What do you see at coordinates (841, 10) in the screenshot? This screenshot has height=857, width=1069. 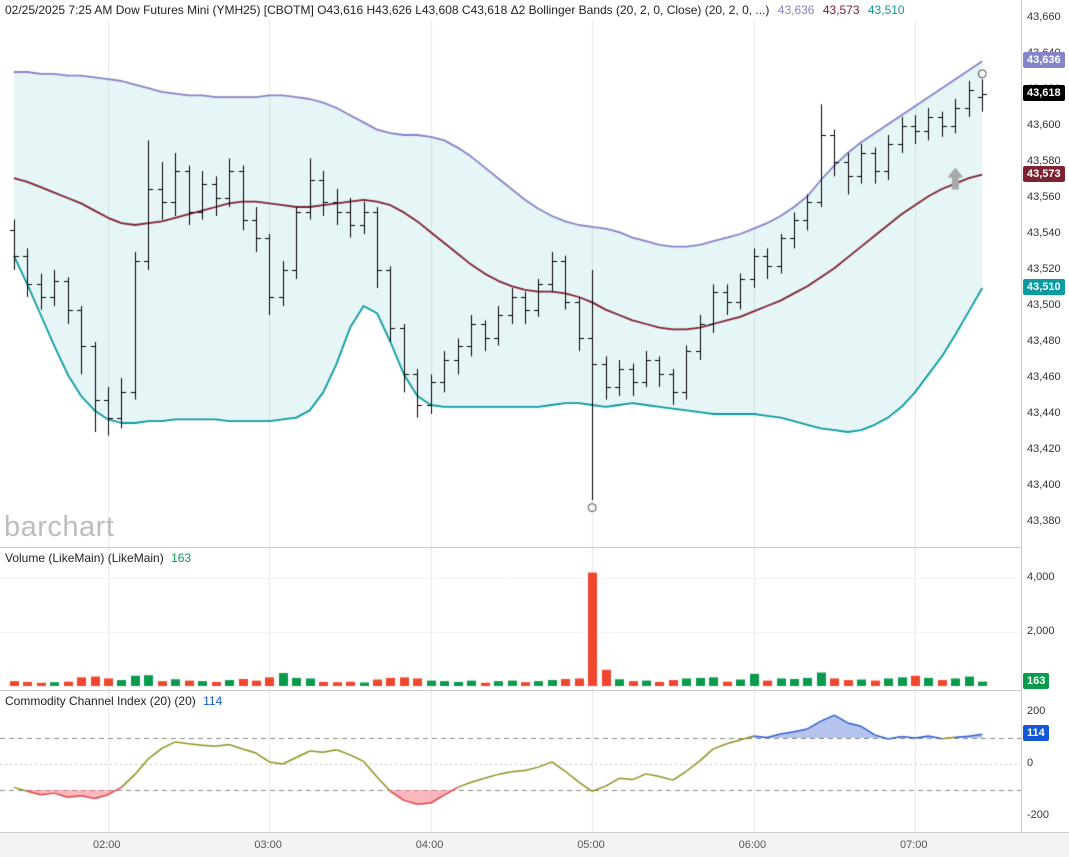 I see `bb-middle-value: 43,573` at bounding box center [841, 10].